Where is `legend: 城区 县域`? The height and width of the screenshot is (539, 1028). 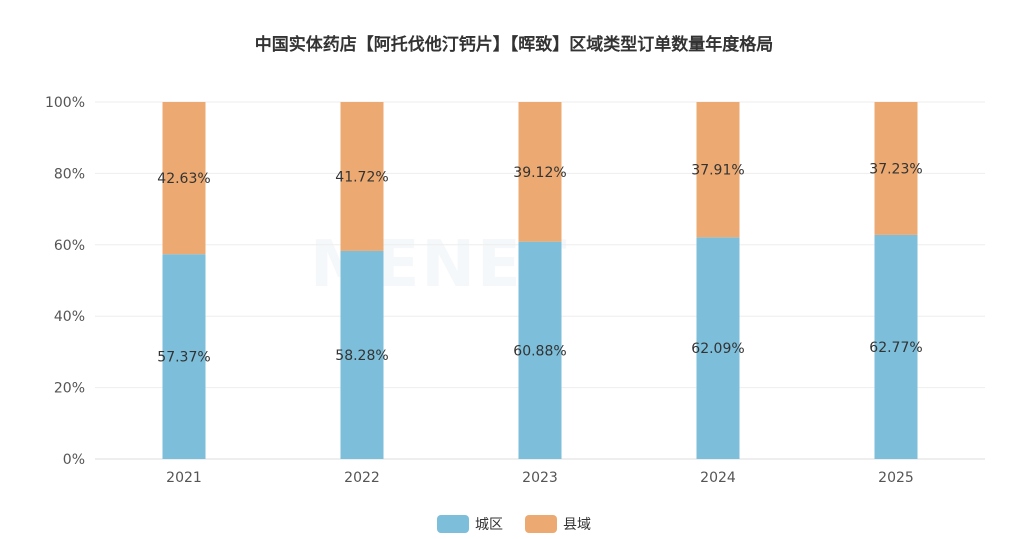 legend: 城区 县域 is located at coordinates (514, 524).